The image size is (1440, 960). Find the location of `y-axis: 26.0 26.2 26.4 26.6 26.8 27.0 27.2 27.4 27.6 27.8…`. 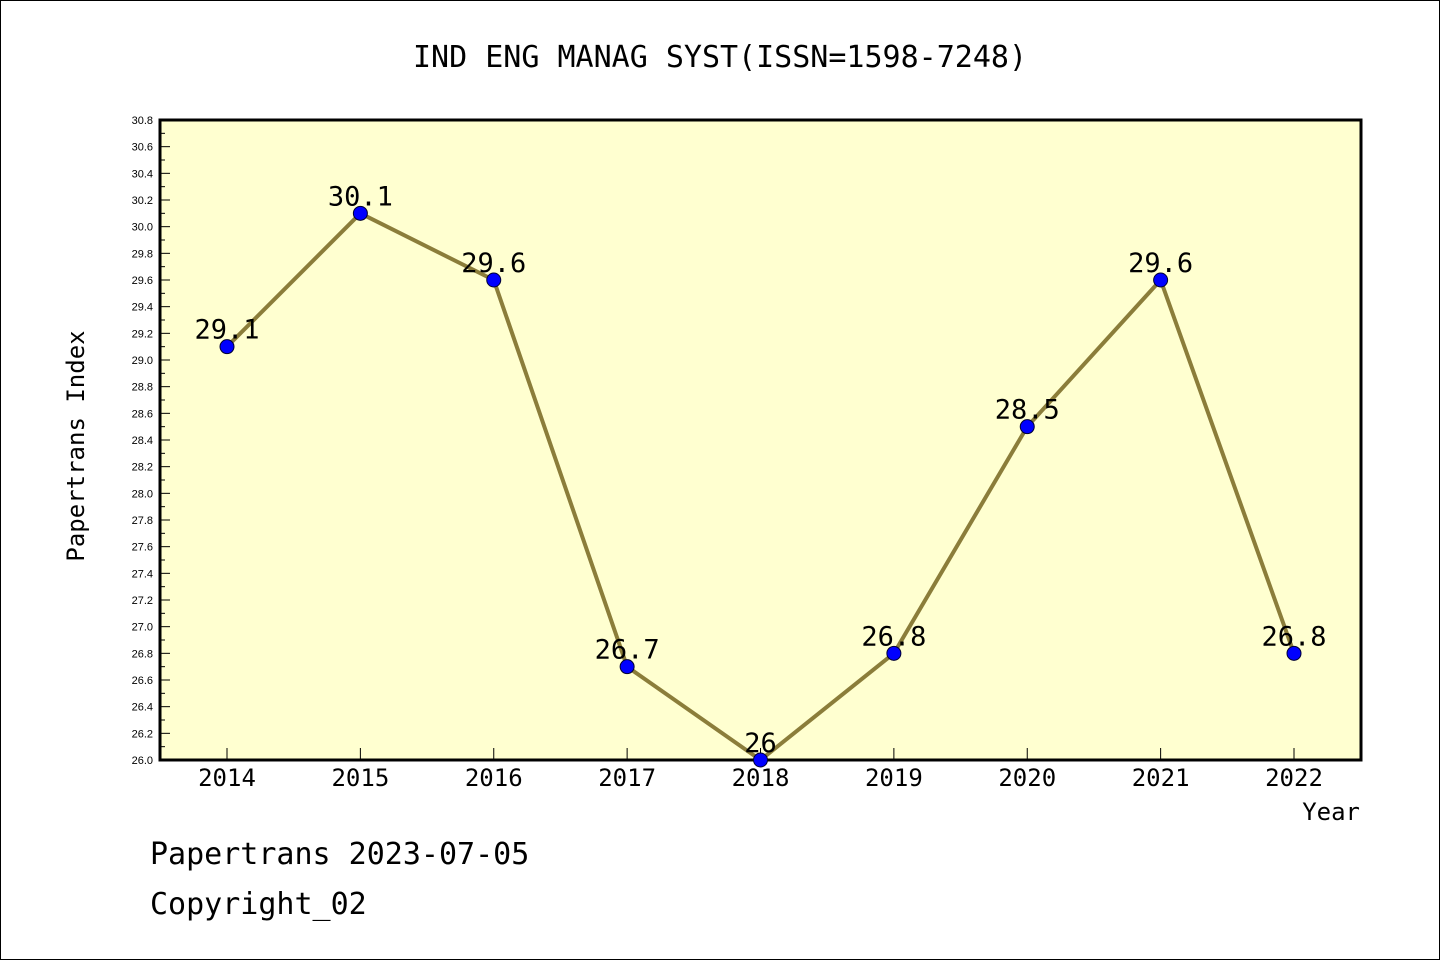

y-axis: 26.0 26.2 26.4 26.6 26.8 27.0 27.2 27.4 27.6 27.8… is located at coordinates (151, 441).